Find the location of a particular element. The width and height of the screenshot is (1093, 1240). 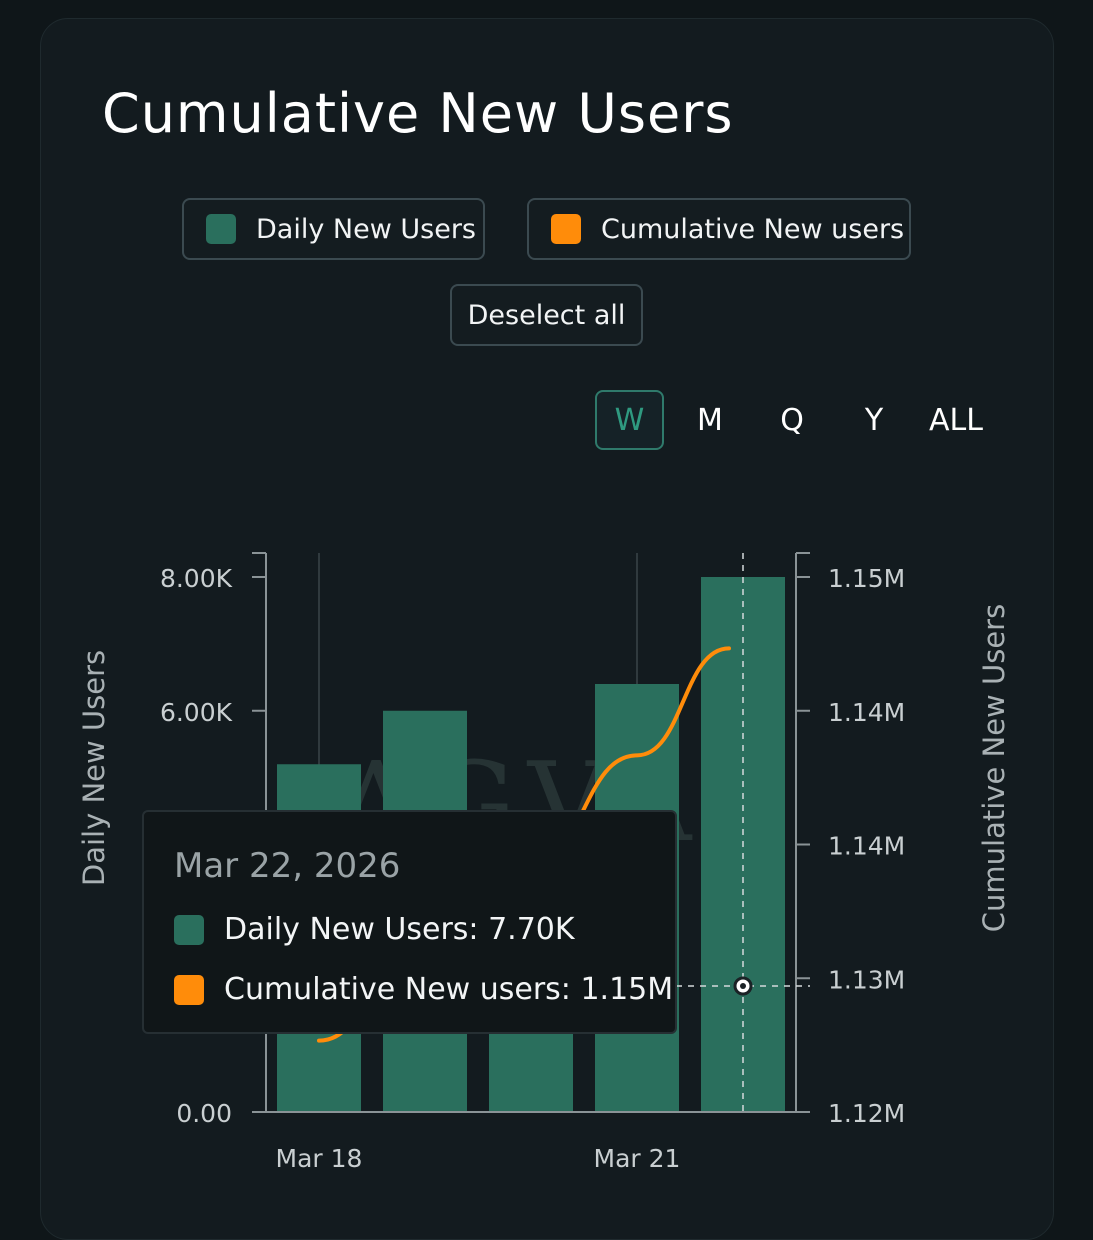

legend-daily-label: Daily New Users is located at coordinates (366, 229).